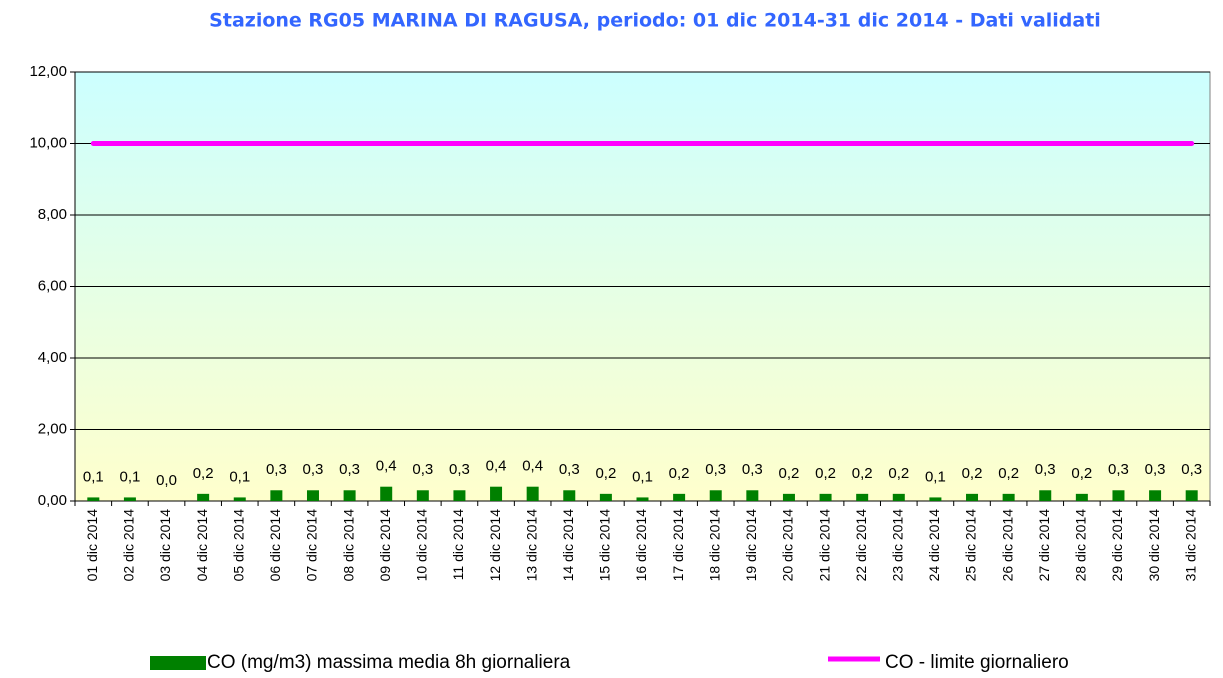 Image resolution: width=1223 pixels, height=678 pixels. Describe the element at coordinates (531, 545) in the screenshot. I see `x-tick-label: 13 dic 2014` at that location.